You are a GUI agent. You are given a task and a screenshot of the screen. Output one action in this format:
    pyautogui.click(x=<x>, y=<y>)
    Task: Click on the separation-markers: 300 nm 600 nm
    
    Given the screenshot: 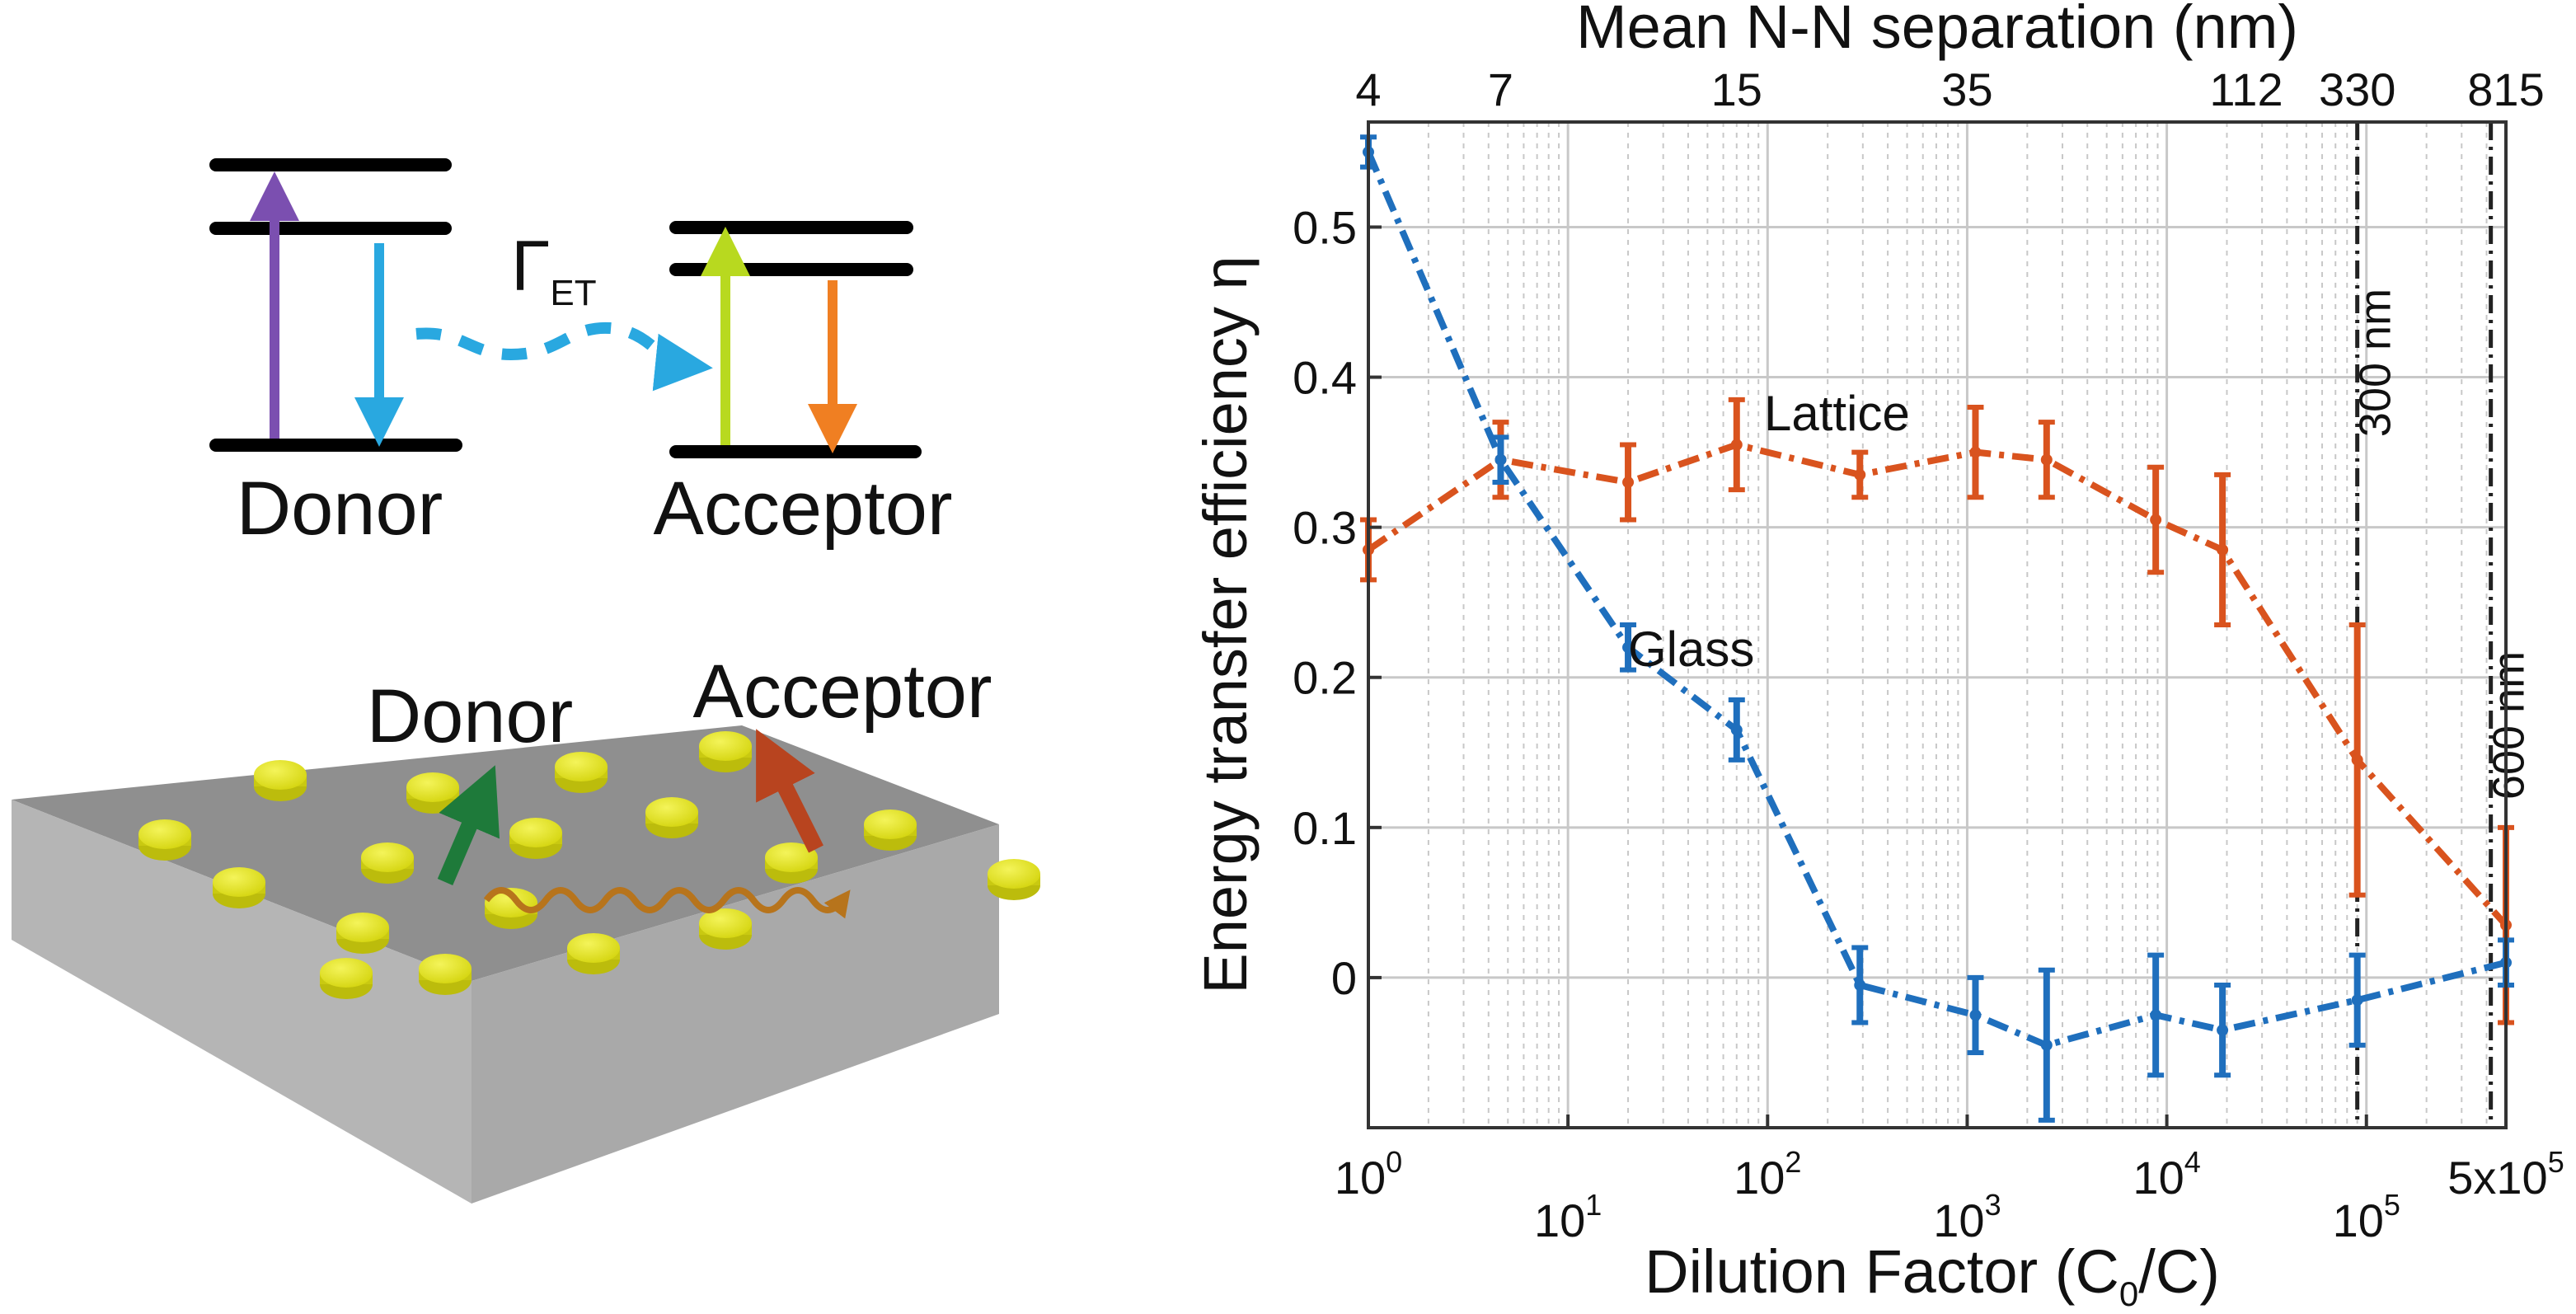 What is the action you would take?
    pyautogui.click(x=2443, y=625)
    